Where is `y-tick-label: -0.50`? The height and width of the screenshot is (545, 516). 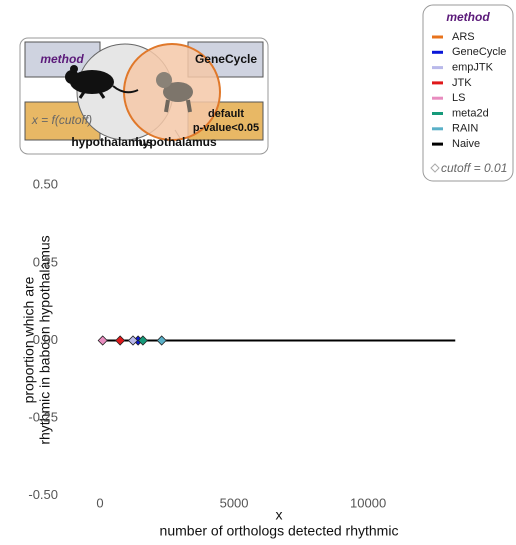
y-tick-label: -0.50 is located at coordinates (43, 494).